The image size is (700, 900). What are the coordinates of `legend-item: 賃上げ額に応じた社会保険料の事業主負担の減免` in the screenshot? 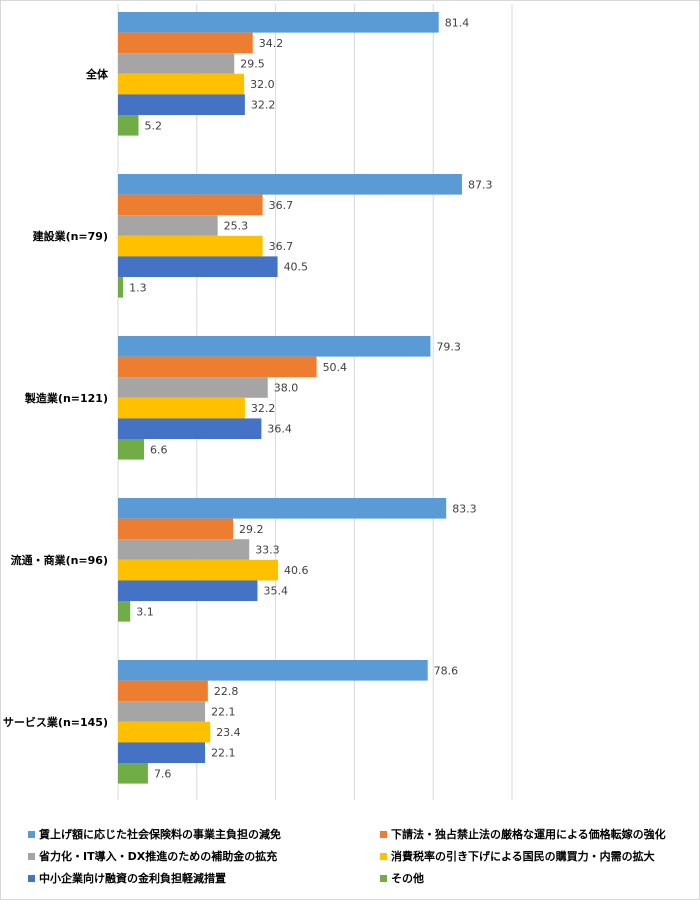 It's located at (154, 834).